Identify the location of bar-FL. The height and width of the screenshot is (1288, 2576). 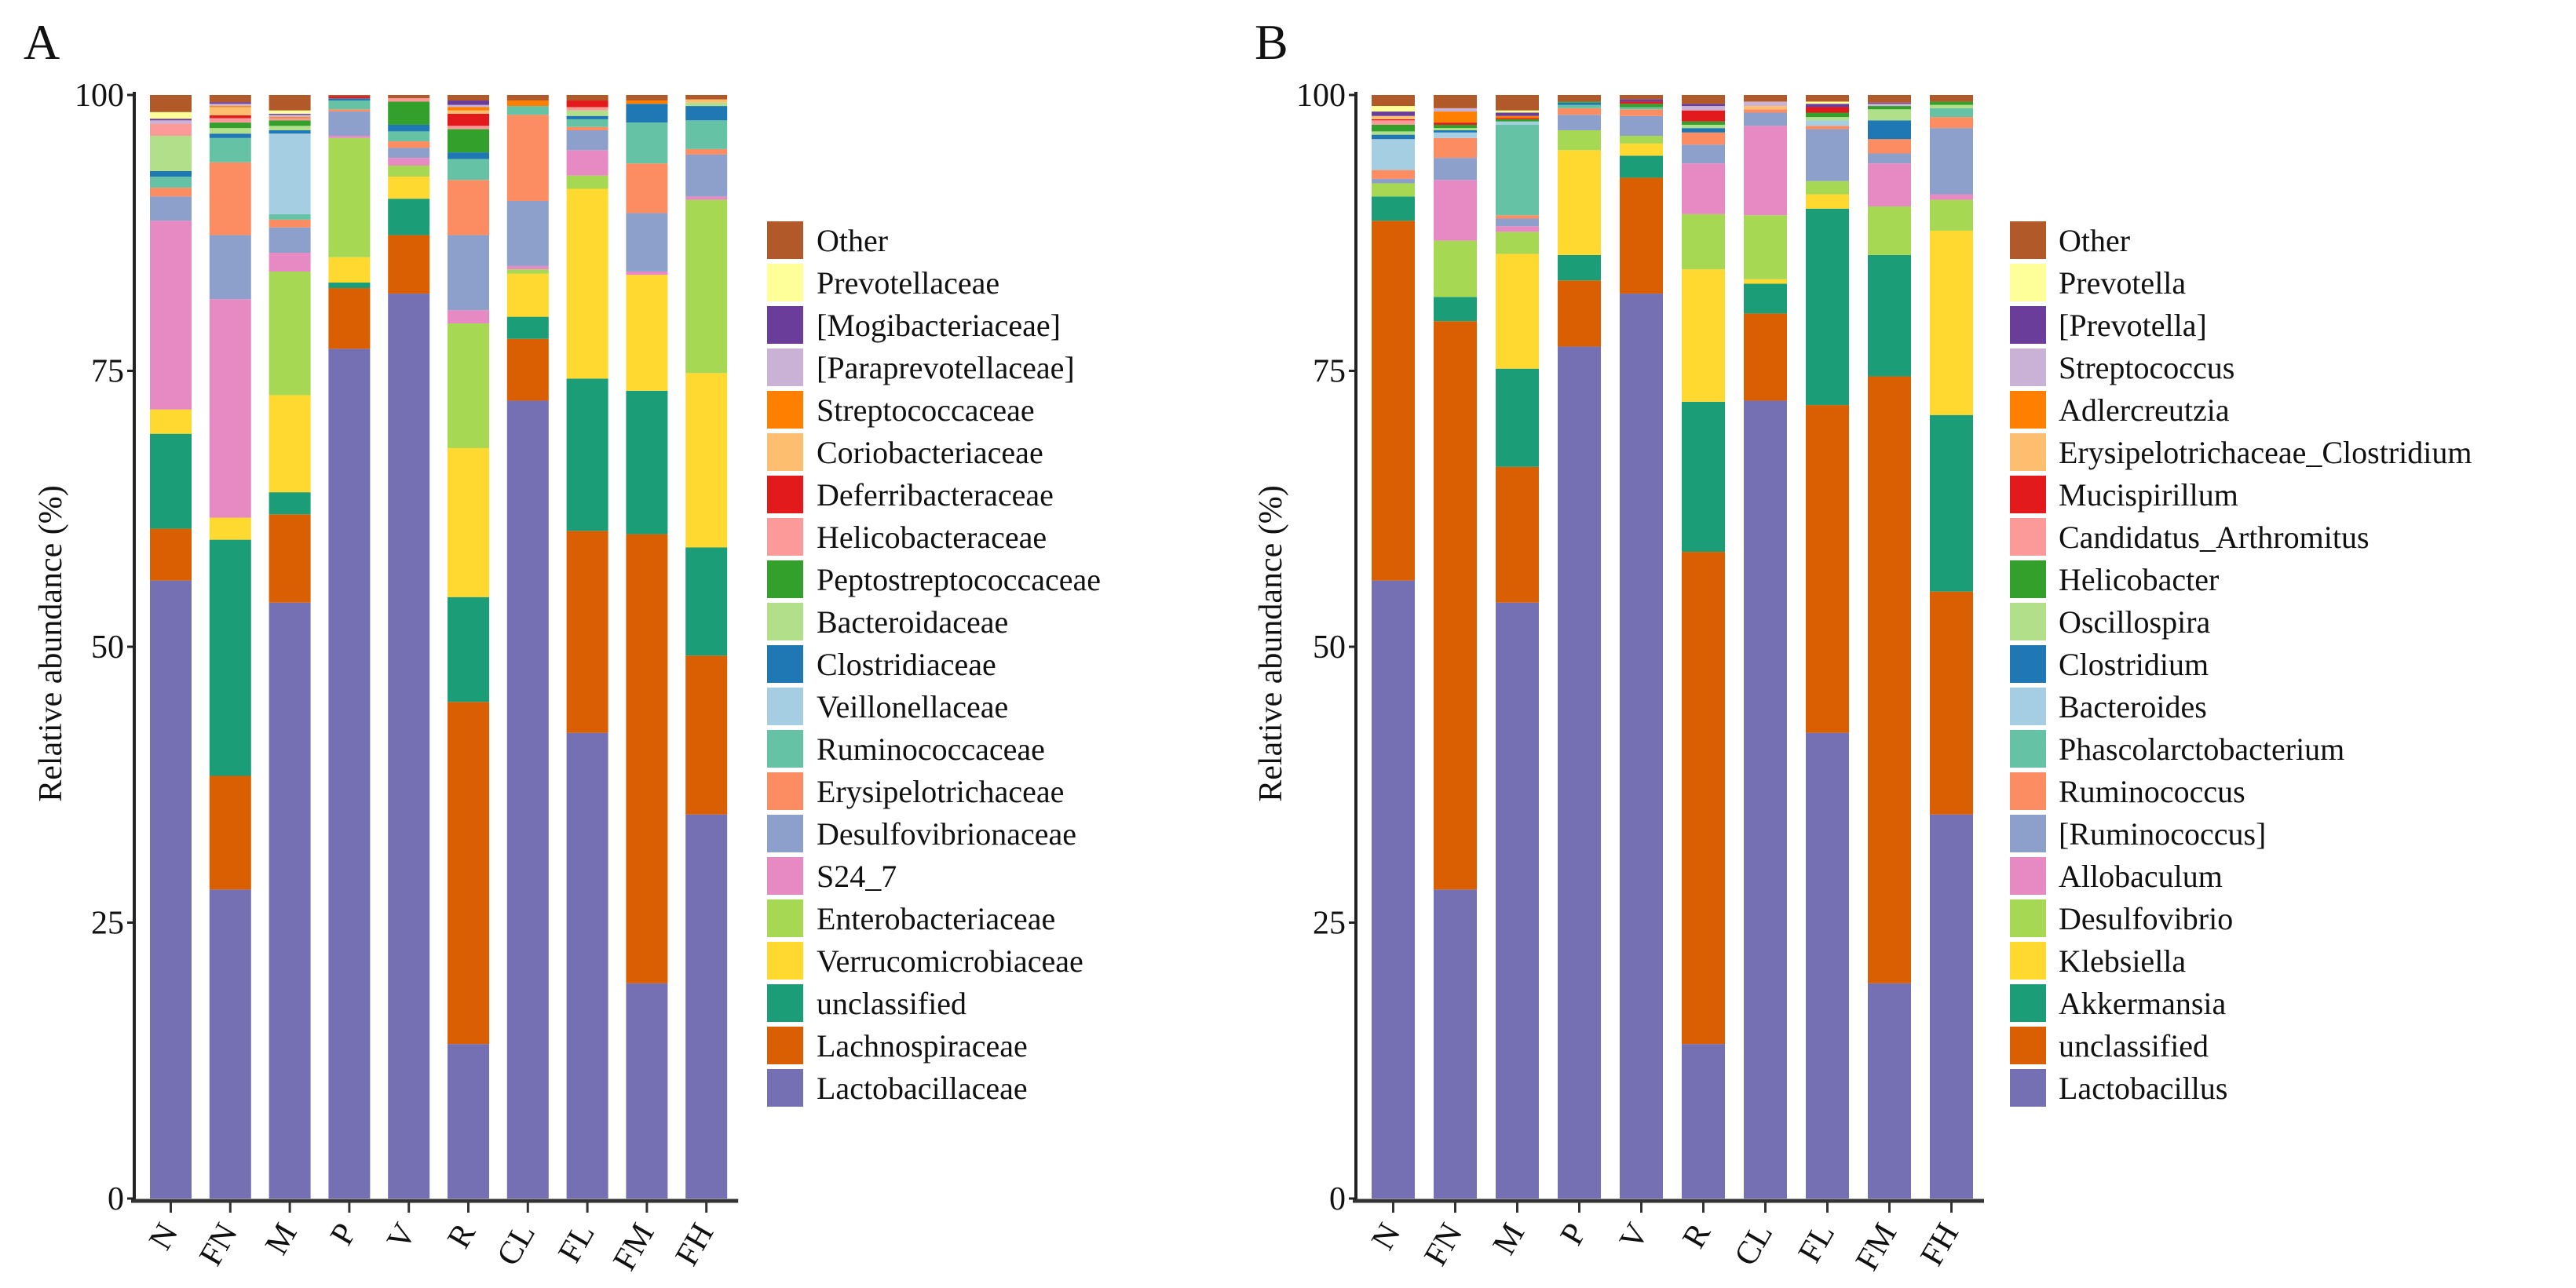
(587, 647).